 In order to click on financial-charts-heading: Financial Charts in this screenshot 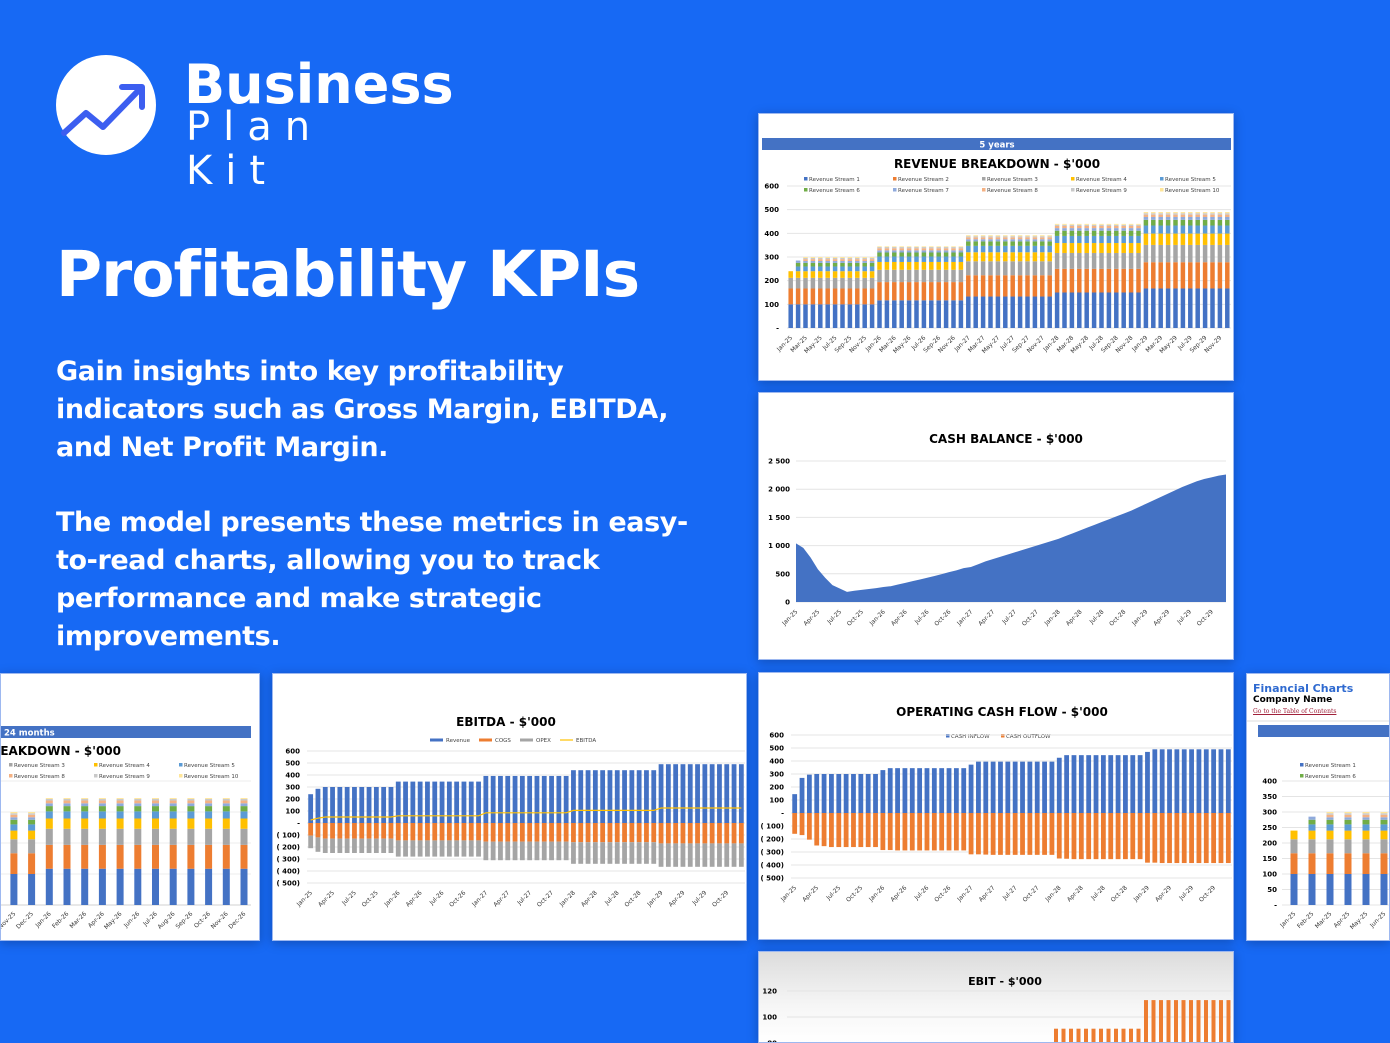, I will do `click(1303, 688)`.